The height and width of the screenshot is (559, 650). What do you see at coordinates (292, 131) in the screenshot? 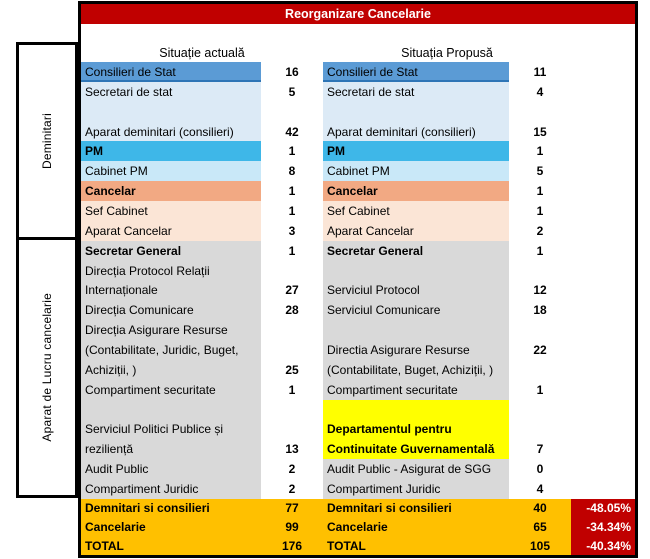
I see `cell-value-current: 42` at bounding box center [292, 131].